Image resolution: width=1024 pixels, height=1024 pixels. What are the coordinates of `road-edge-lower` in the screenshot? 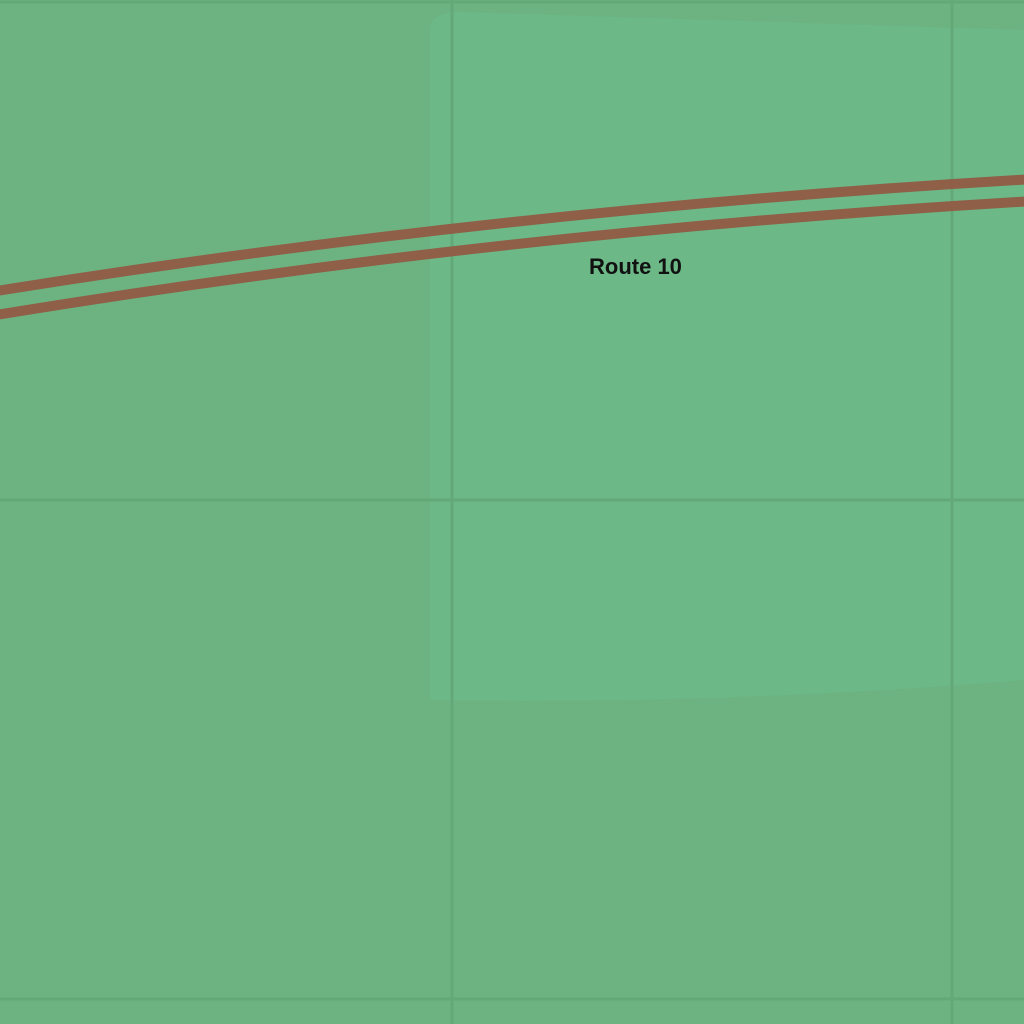 It's located at (512, 258).